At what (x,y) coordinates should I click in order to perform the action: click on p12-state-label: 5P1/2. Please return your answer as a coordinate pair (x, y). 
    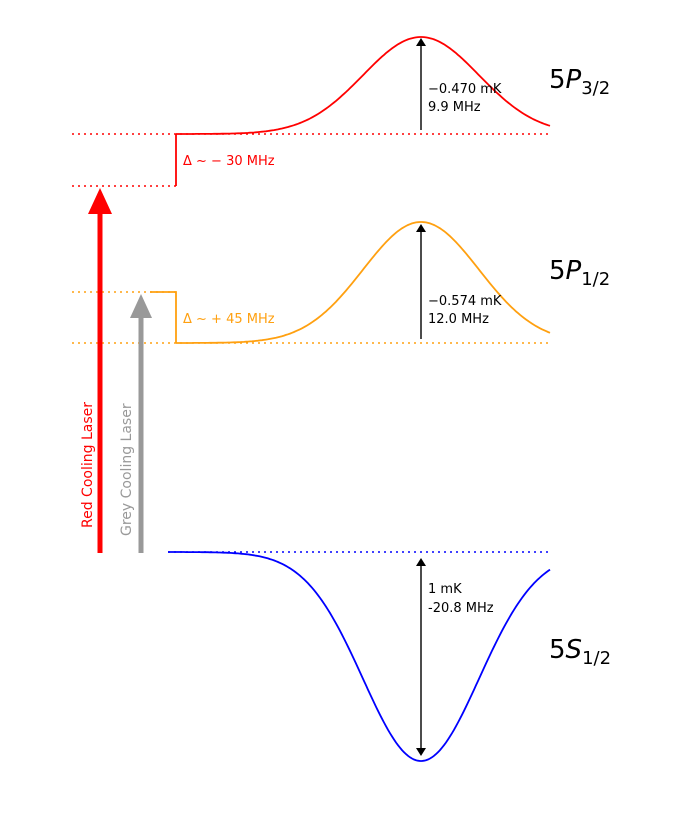
    Looking at the image, I should click on (579, 273).